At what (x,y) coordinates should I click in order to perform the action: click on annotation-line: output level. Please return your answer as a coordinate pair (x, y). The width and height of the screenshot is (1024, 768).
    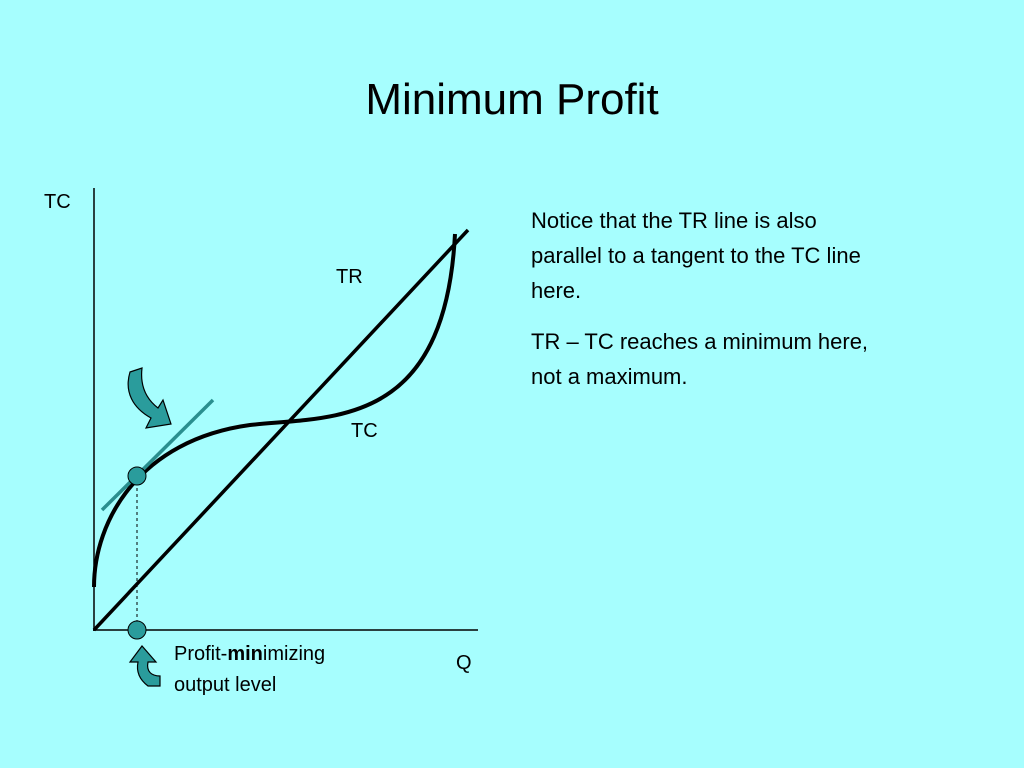
    Looking at the image, I should click on (225, 685).